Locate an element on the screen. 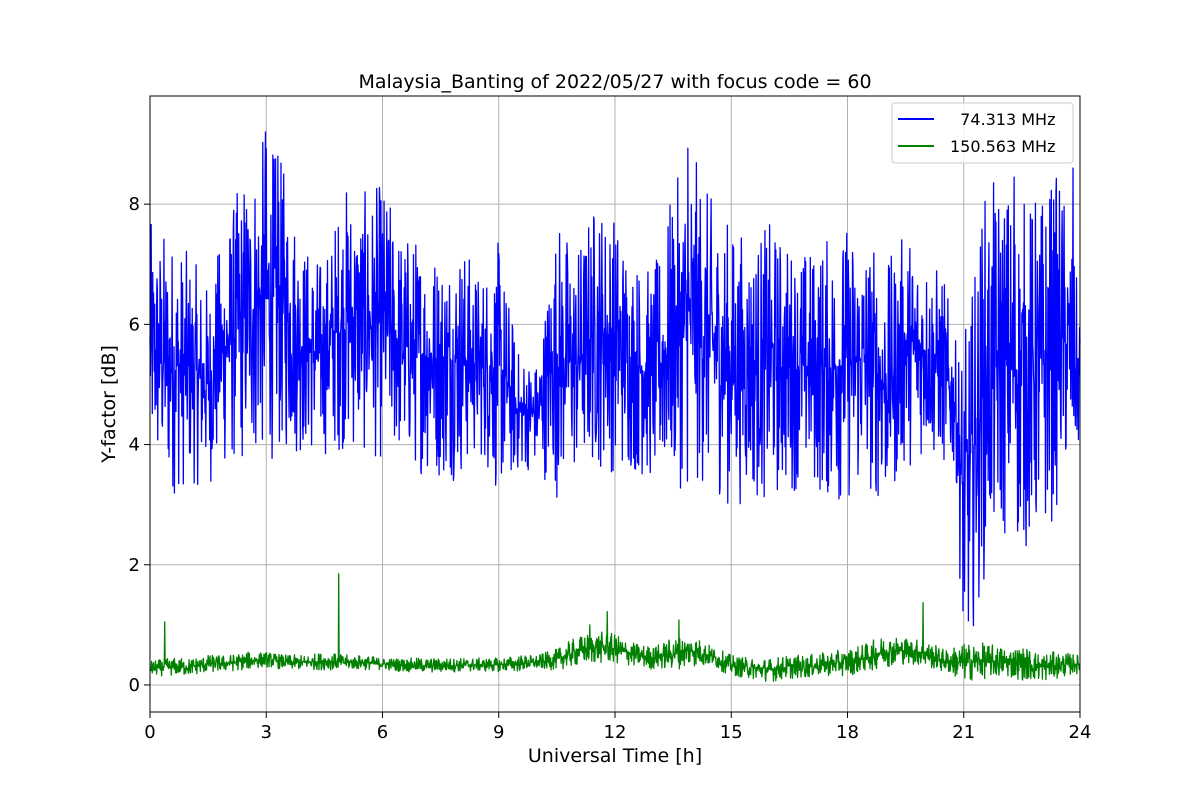 This screenshot has width=1200, height=800. x-tick-label: 6 is located at coordinates (382, 732).